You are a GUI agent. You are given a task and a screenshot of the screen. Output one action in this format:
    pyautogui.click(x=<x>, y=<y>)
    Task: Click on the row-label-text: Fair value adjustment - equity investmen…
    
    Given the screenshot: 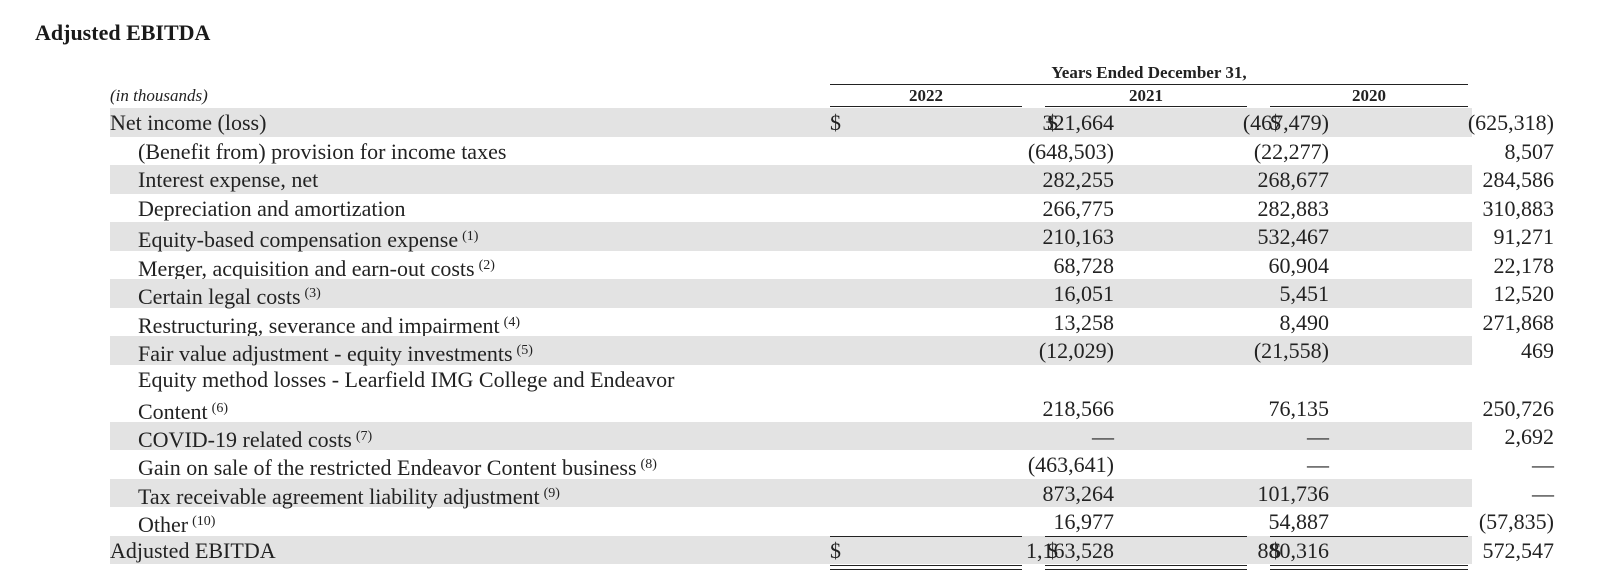 What is the action you would take?
    pyautogui.click(x=325, y=353)
    